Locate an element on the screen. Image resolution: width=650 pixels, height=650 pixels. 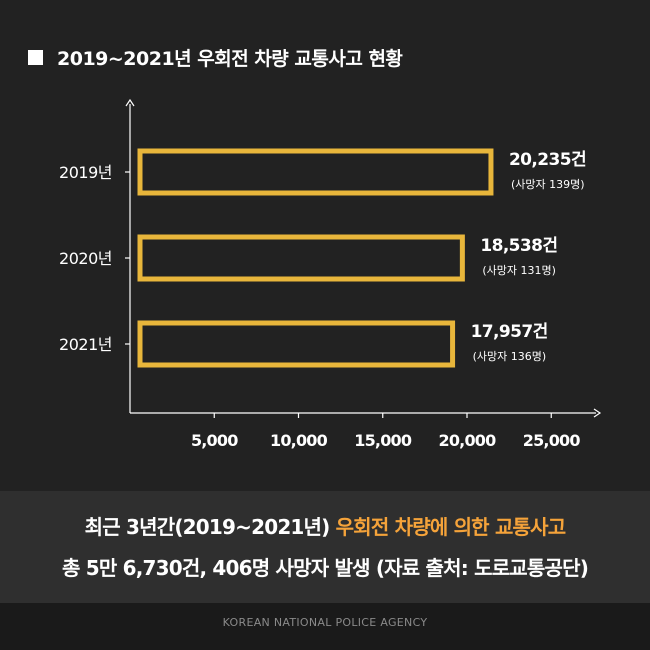
summary-line-1: 최근 3년간(2019~2021년) 우회전 차량에 의한 교통사고 is located at coordinates (325, 525).